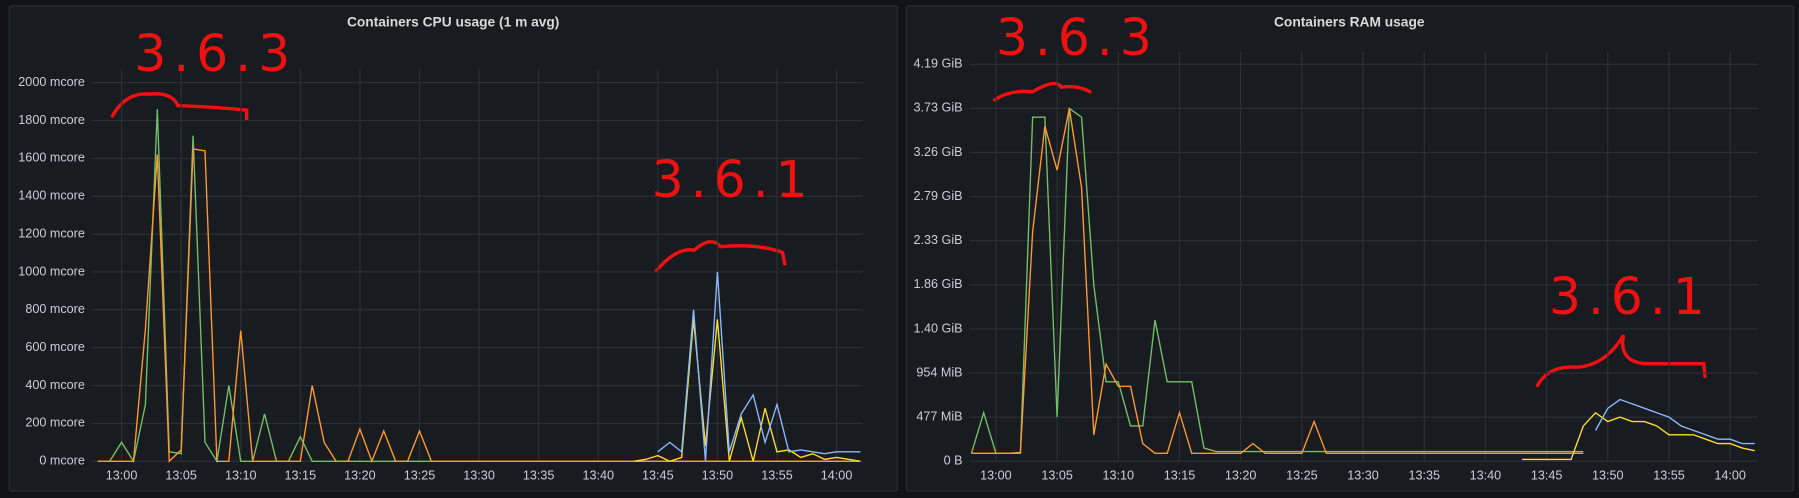  I want to click on y-tick-label: 200 mcore, so click(55, 423).